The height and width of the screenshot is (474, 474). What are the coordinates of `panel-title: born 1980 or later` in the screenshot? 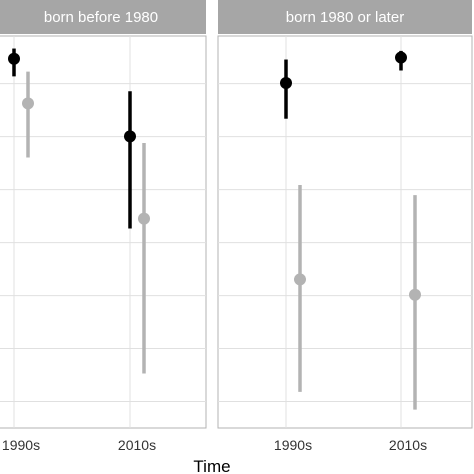 It's located at (345, 17).